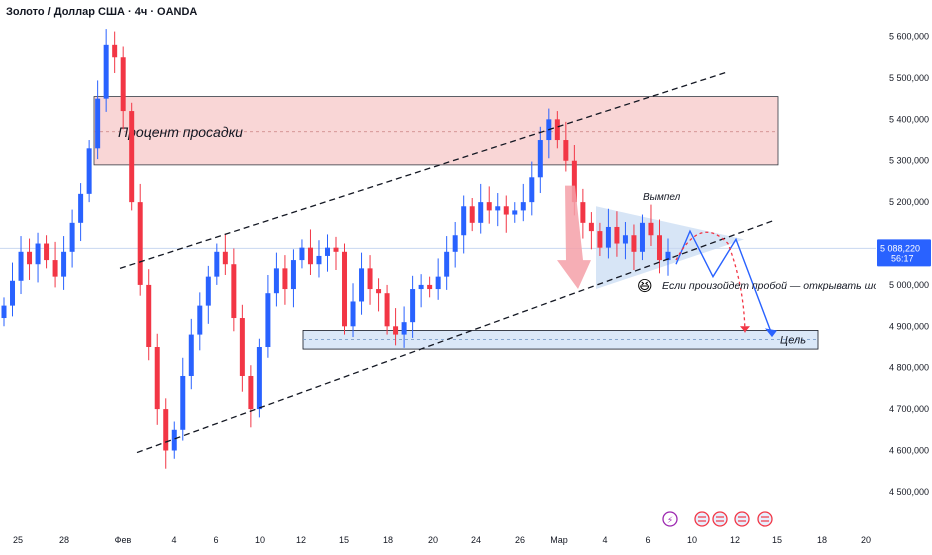  I want to click on time-tick-label: 24, so click(476, 540).